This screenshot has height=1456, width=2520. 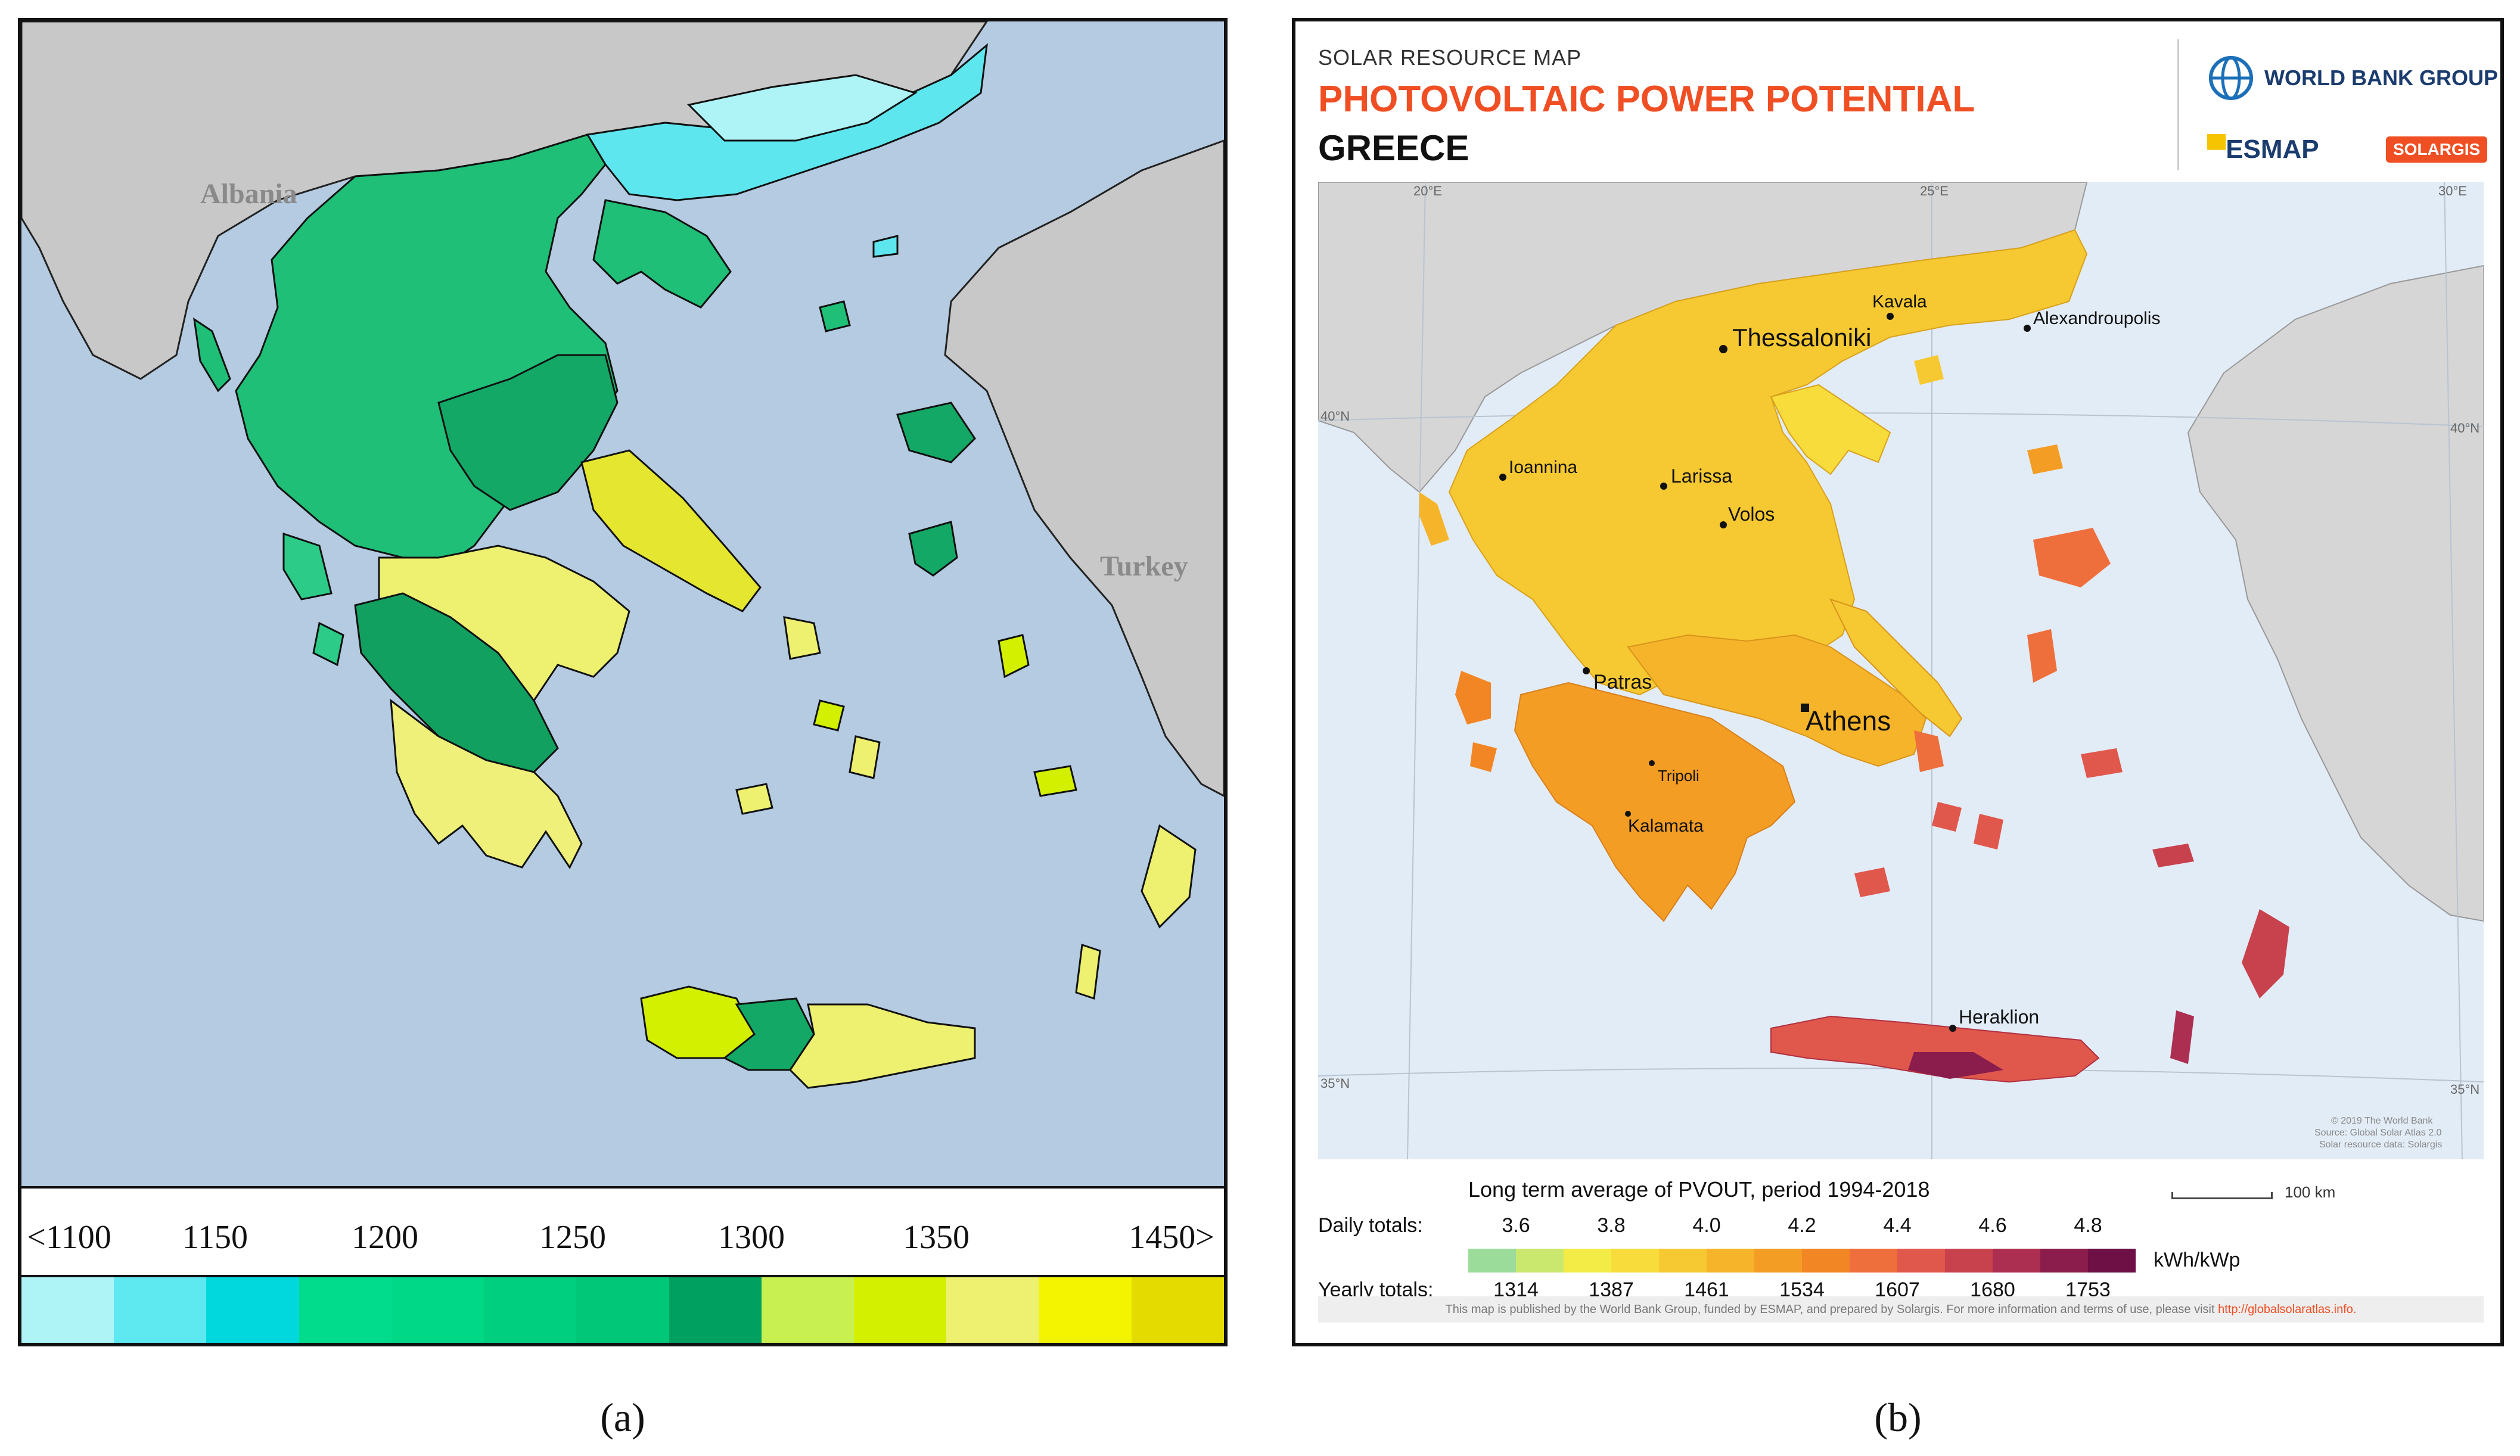 I want to click on daily-value: 4.8, so click(x=2088, y=1225).